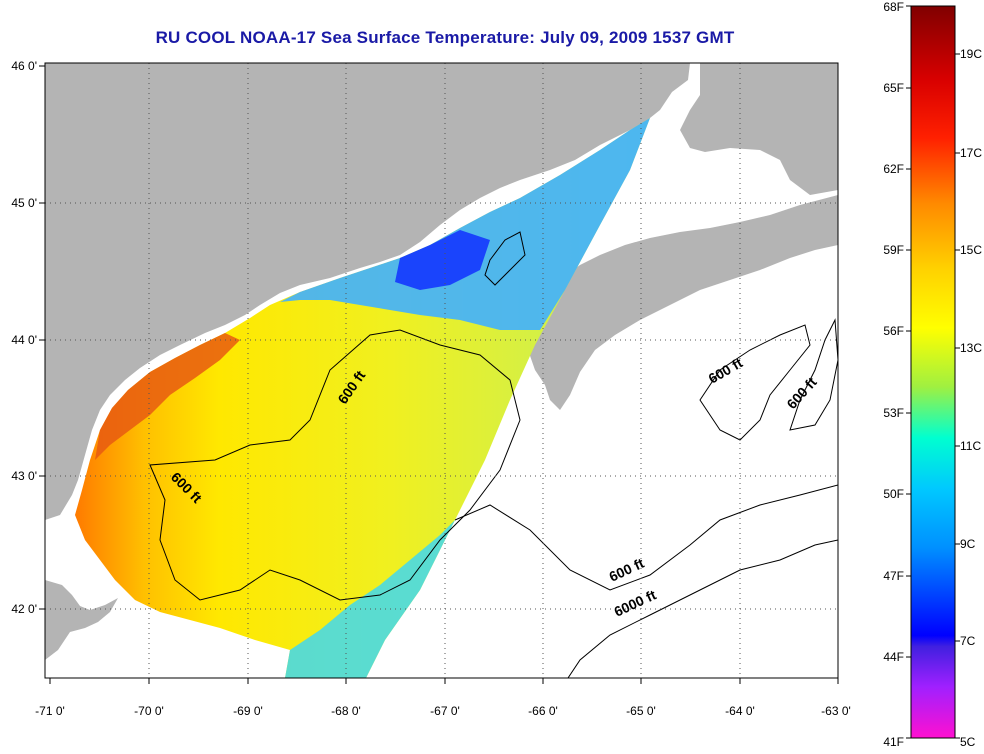 Image resolution: width=984 pixels, height=754 pixels. Describe the element at coordinates (641, 711) in the screenshot. I see `lon-tick-label: -65 0'` at that location.